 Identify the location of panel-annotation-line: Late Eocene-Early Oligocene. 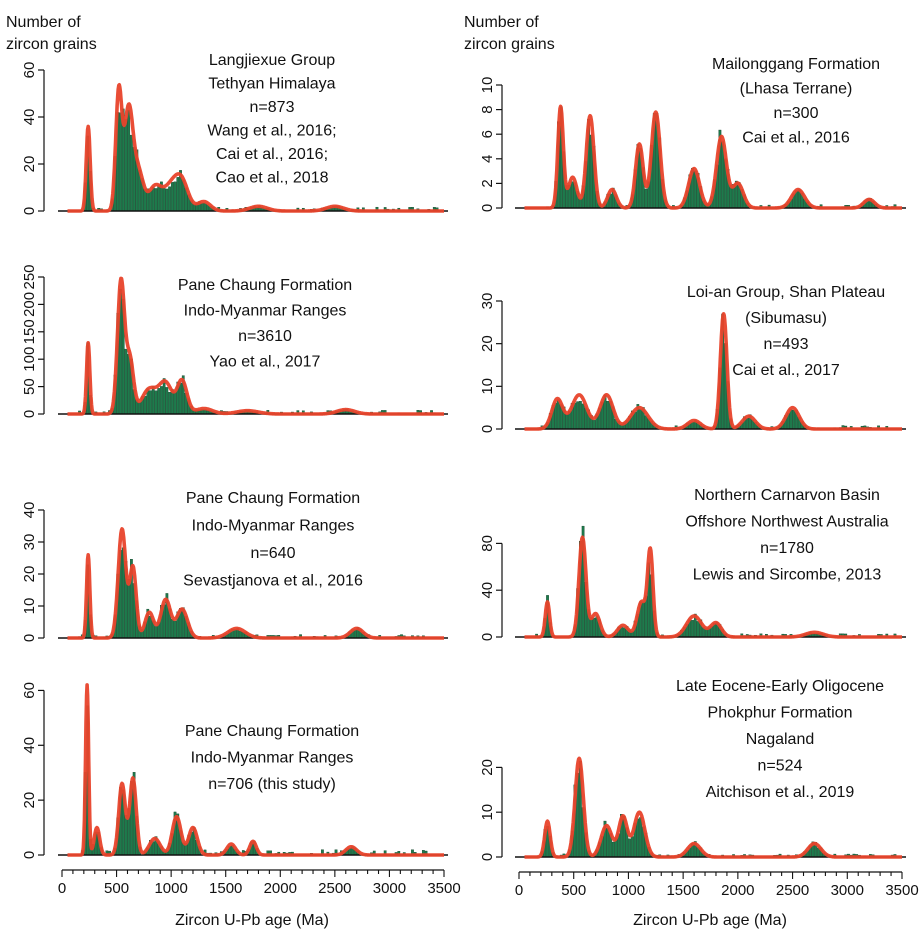
(780, 686).